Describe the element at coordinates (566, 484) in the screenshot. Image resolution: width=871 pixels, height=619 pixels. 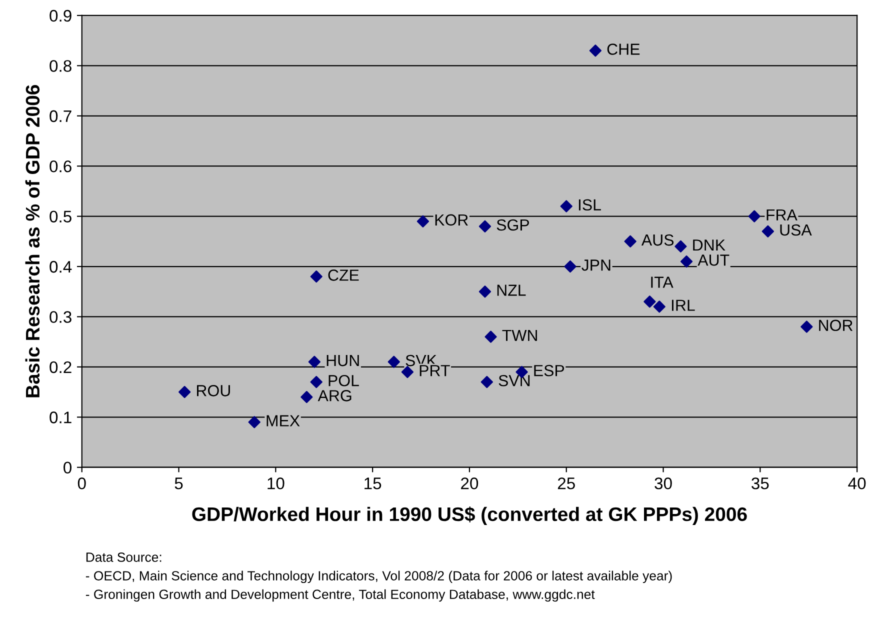
I see `x-tick-label: 25` at that location.